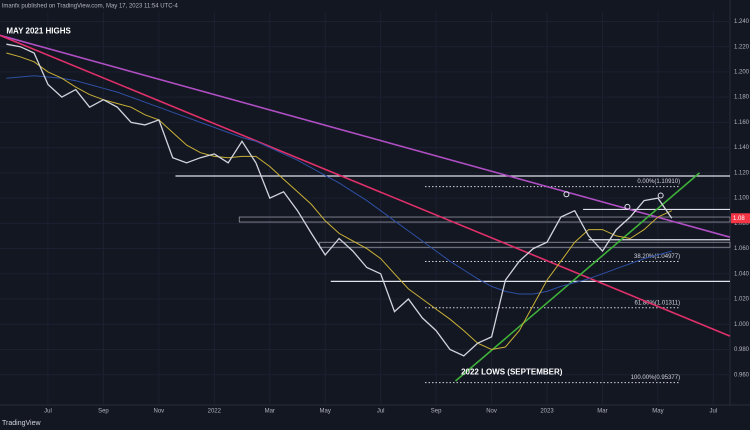 This screenshot has width=750, height=430. I want to click on fib-label: 0.00%(1.10910), so click(658, 182).